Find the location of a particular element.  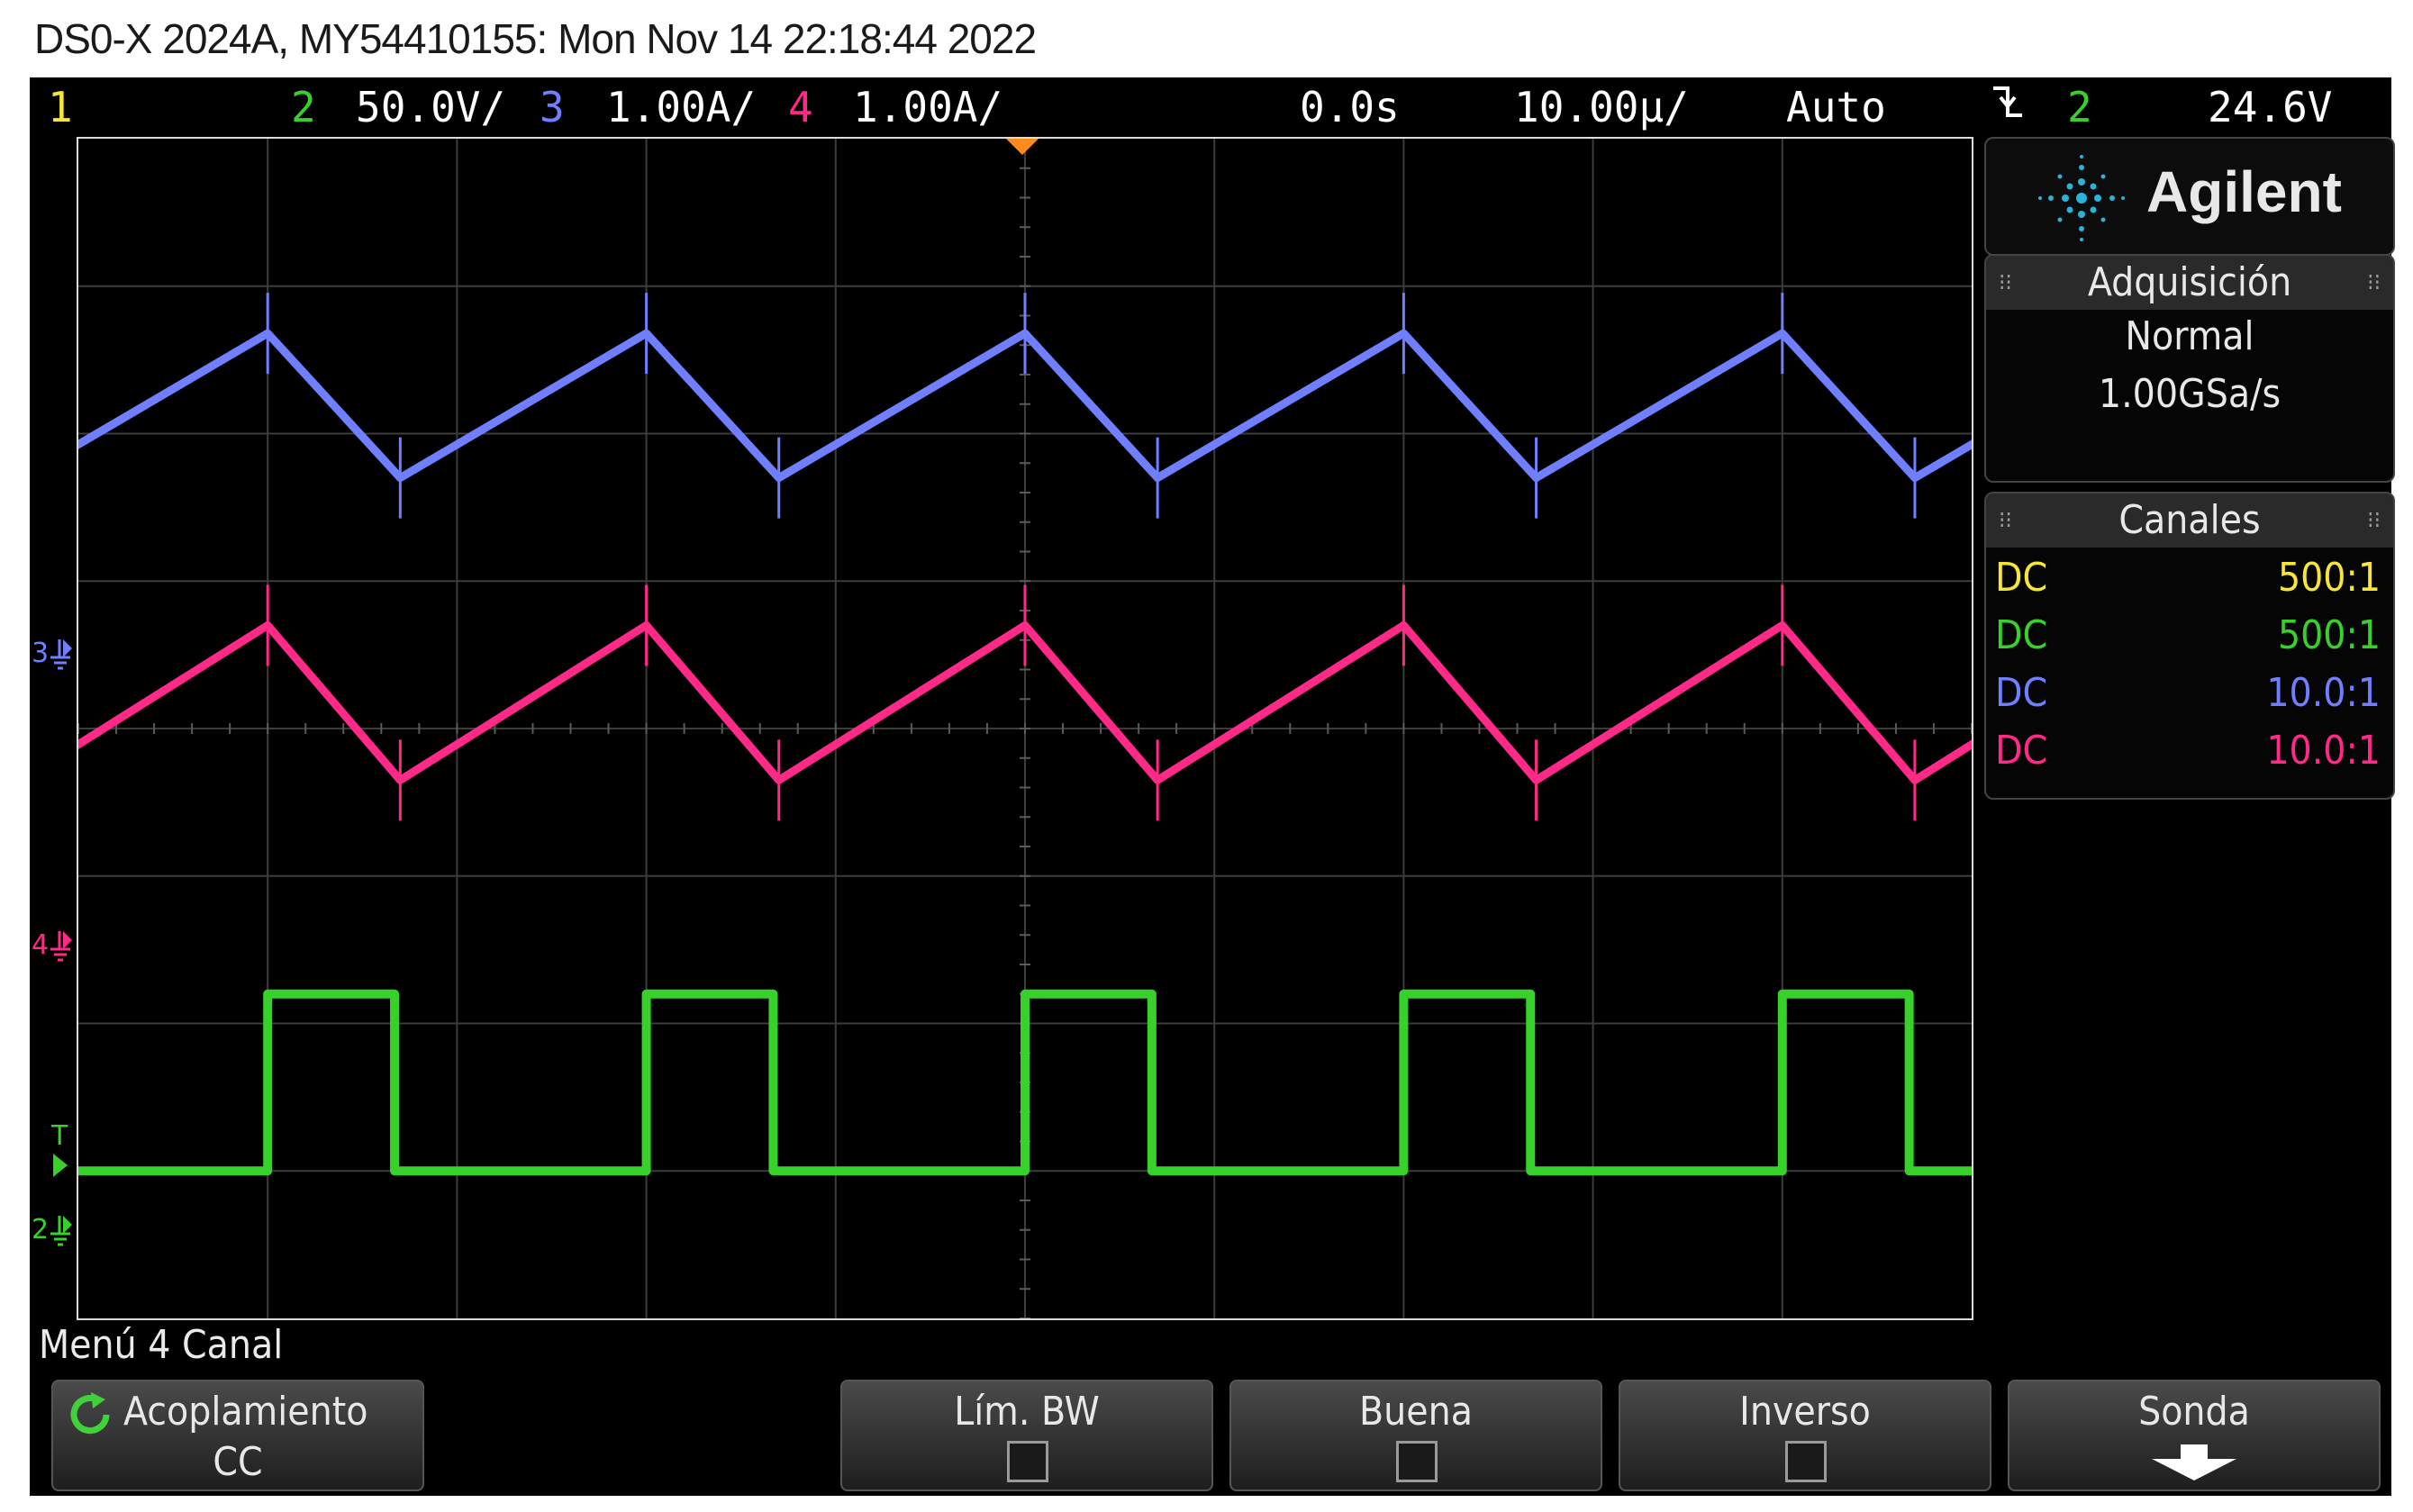

fine-label: Buena is located at coordinates (1416, 1412).